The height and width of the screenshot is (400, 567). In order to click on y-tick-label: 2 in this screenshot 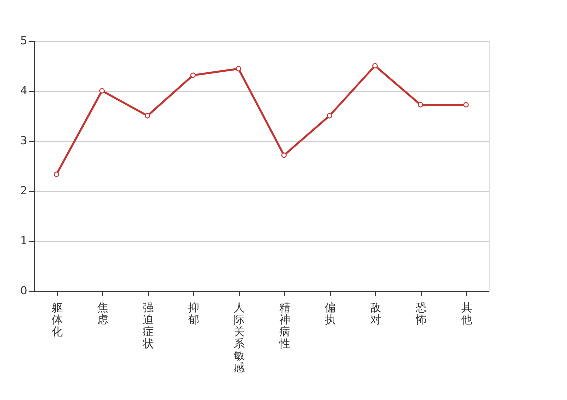, I will do `click(24, 191)`.